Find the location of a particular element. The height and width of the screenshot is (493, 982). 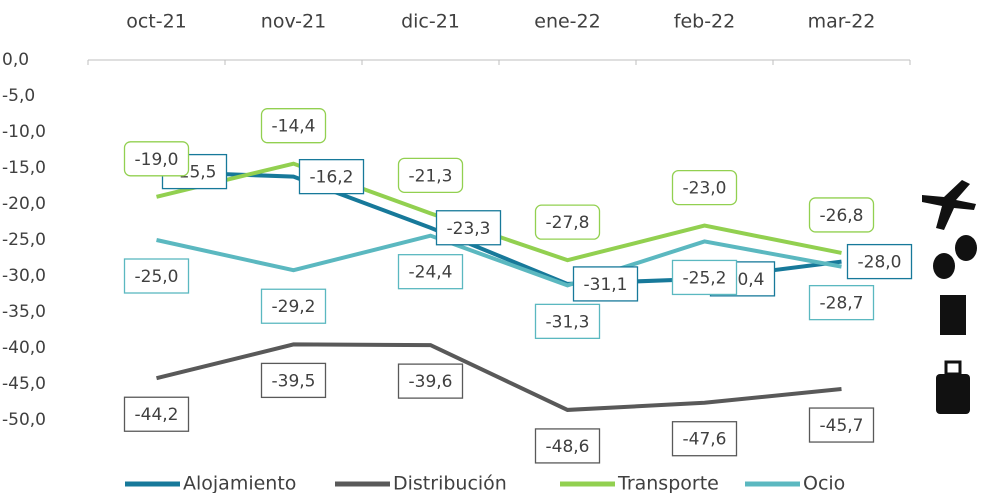

data-label: -39,5 is located at coordinates (294, 381).